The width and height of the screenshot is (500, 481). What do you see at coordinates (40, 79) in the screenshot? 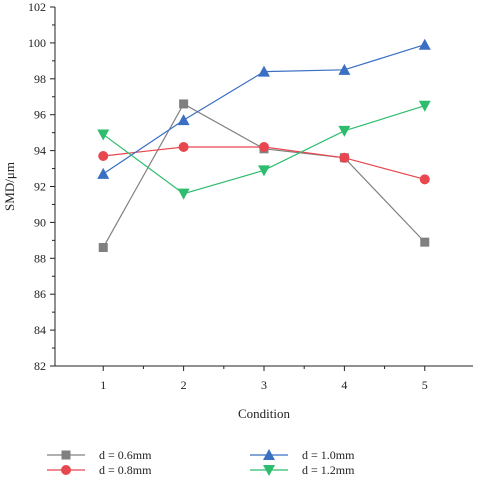
I see `y-tick-label-98: 98` at bounding box center [40, 79].